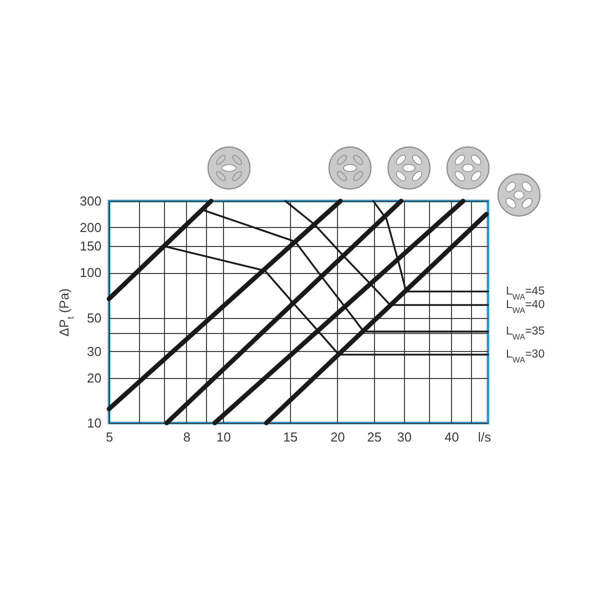  What do you see at coordinates (94, 318) in the screenshot?
I see `y-tick-label: 50` at bounding box center [94, 318].